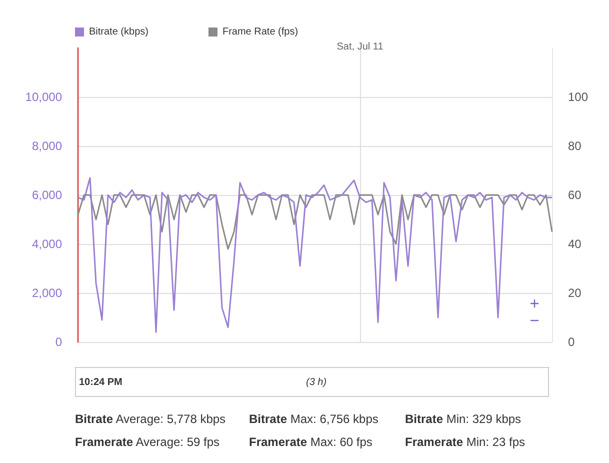 This screenshot has height=463, width=609. Describe the element at coordinates (118, 32) in the screenshot. I see `legend-label: Bitrate (kbps)` at that location.